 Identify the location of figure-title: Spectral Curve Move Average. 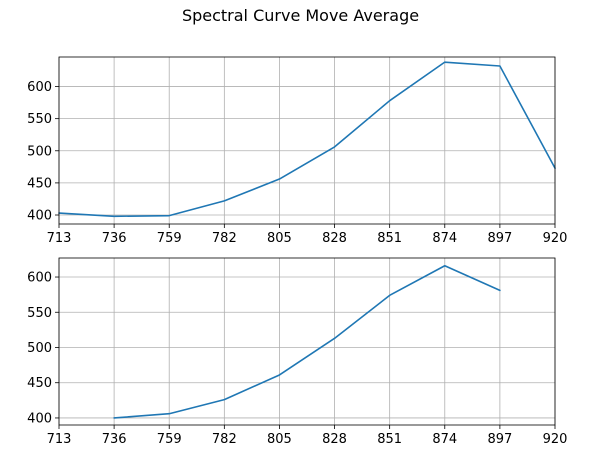
(300, 15).